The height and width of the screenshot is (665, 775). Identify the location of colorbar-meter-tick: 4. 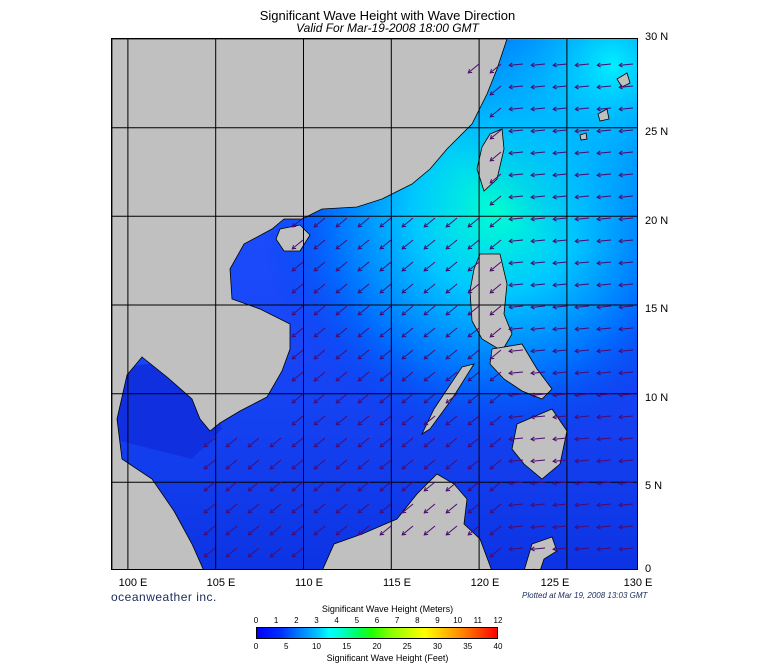
(336, 620).